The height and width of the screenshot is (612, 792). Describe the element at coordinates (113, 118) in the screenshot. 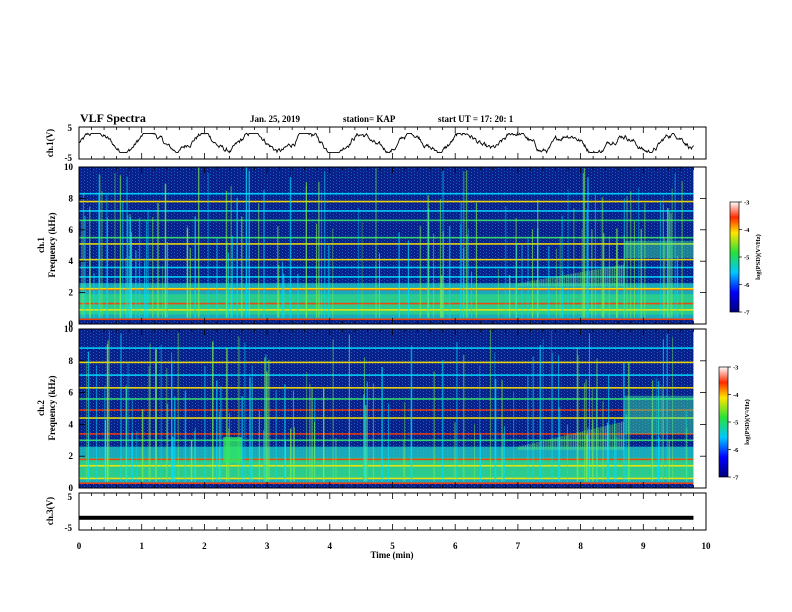

I see `figure-title: VLF Spectra` at that location.